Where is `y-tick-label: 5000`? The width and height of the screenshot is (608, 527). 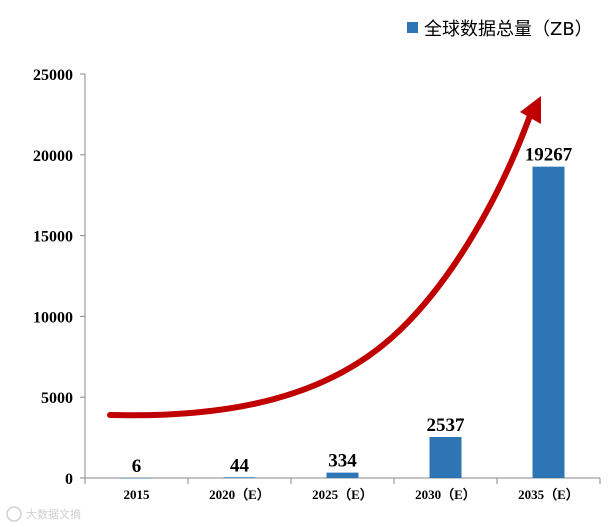
y-tick-label: 5000 is located at coordinates (57, 398).